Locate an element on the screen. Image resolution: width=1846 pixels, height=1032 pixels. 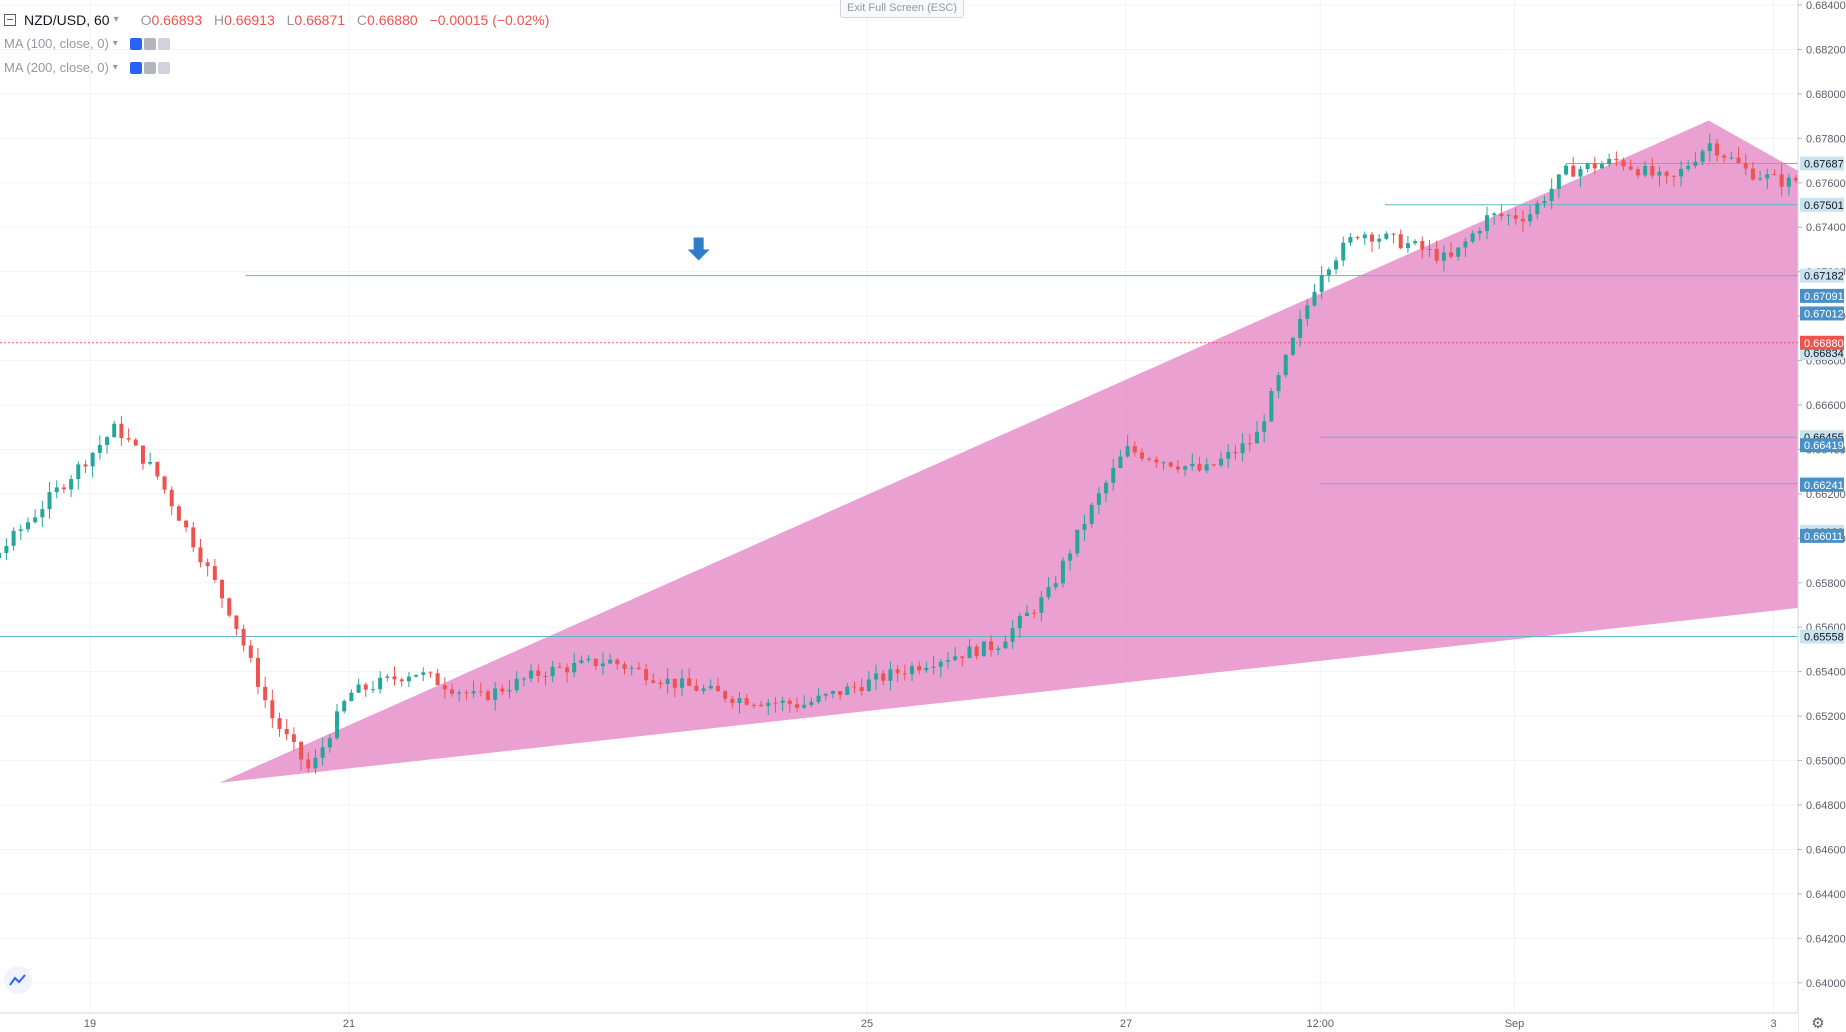
price-tick-label: 0.67800 is located at coordinates (1826, 139).